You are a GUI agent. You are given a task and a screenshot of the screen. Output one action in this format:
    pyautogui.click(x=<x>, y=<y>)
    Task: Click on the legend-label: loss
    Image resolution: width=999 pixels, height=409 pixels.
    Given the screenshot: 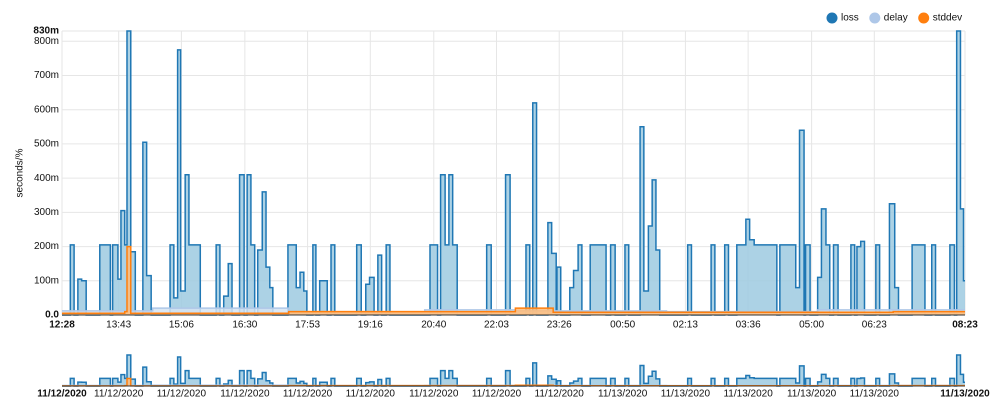 What is the action you would take?
    pyautogui.click(x=850, y=18)
    